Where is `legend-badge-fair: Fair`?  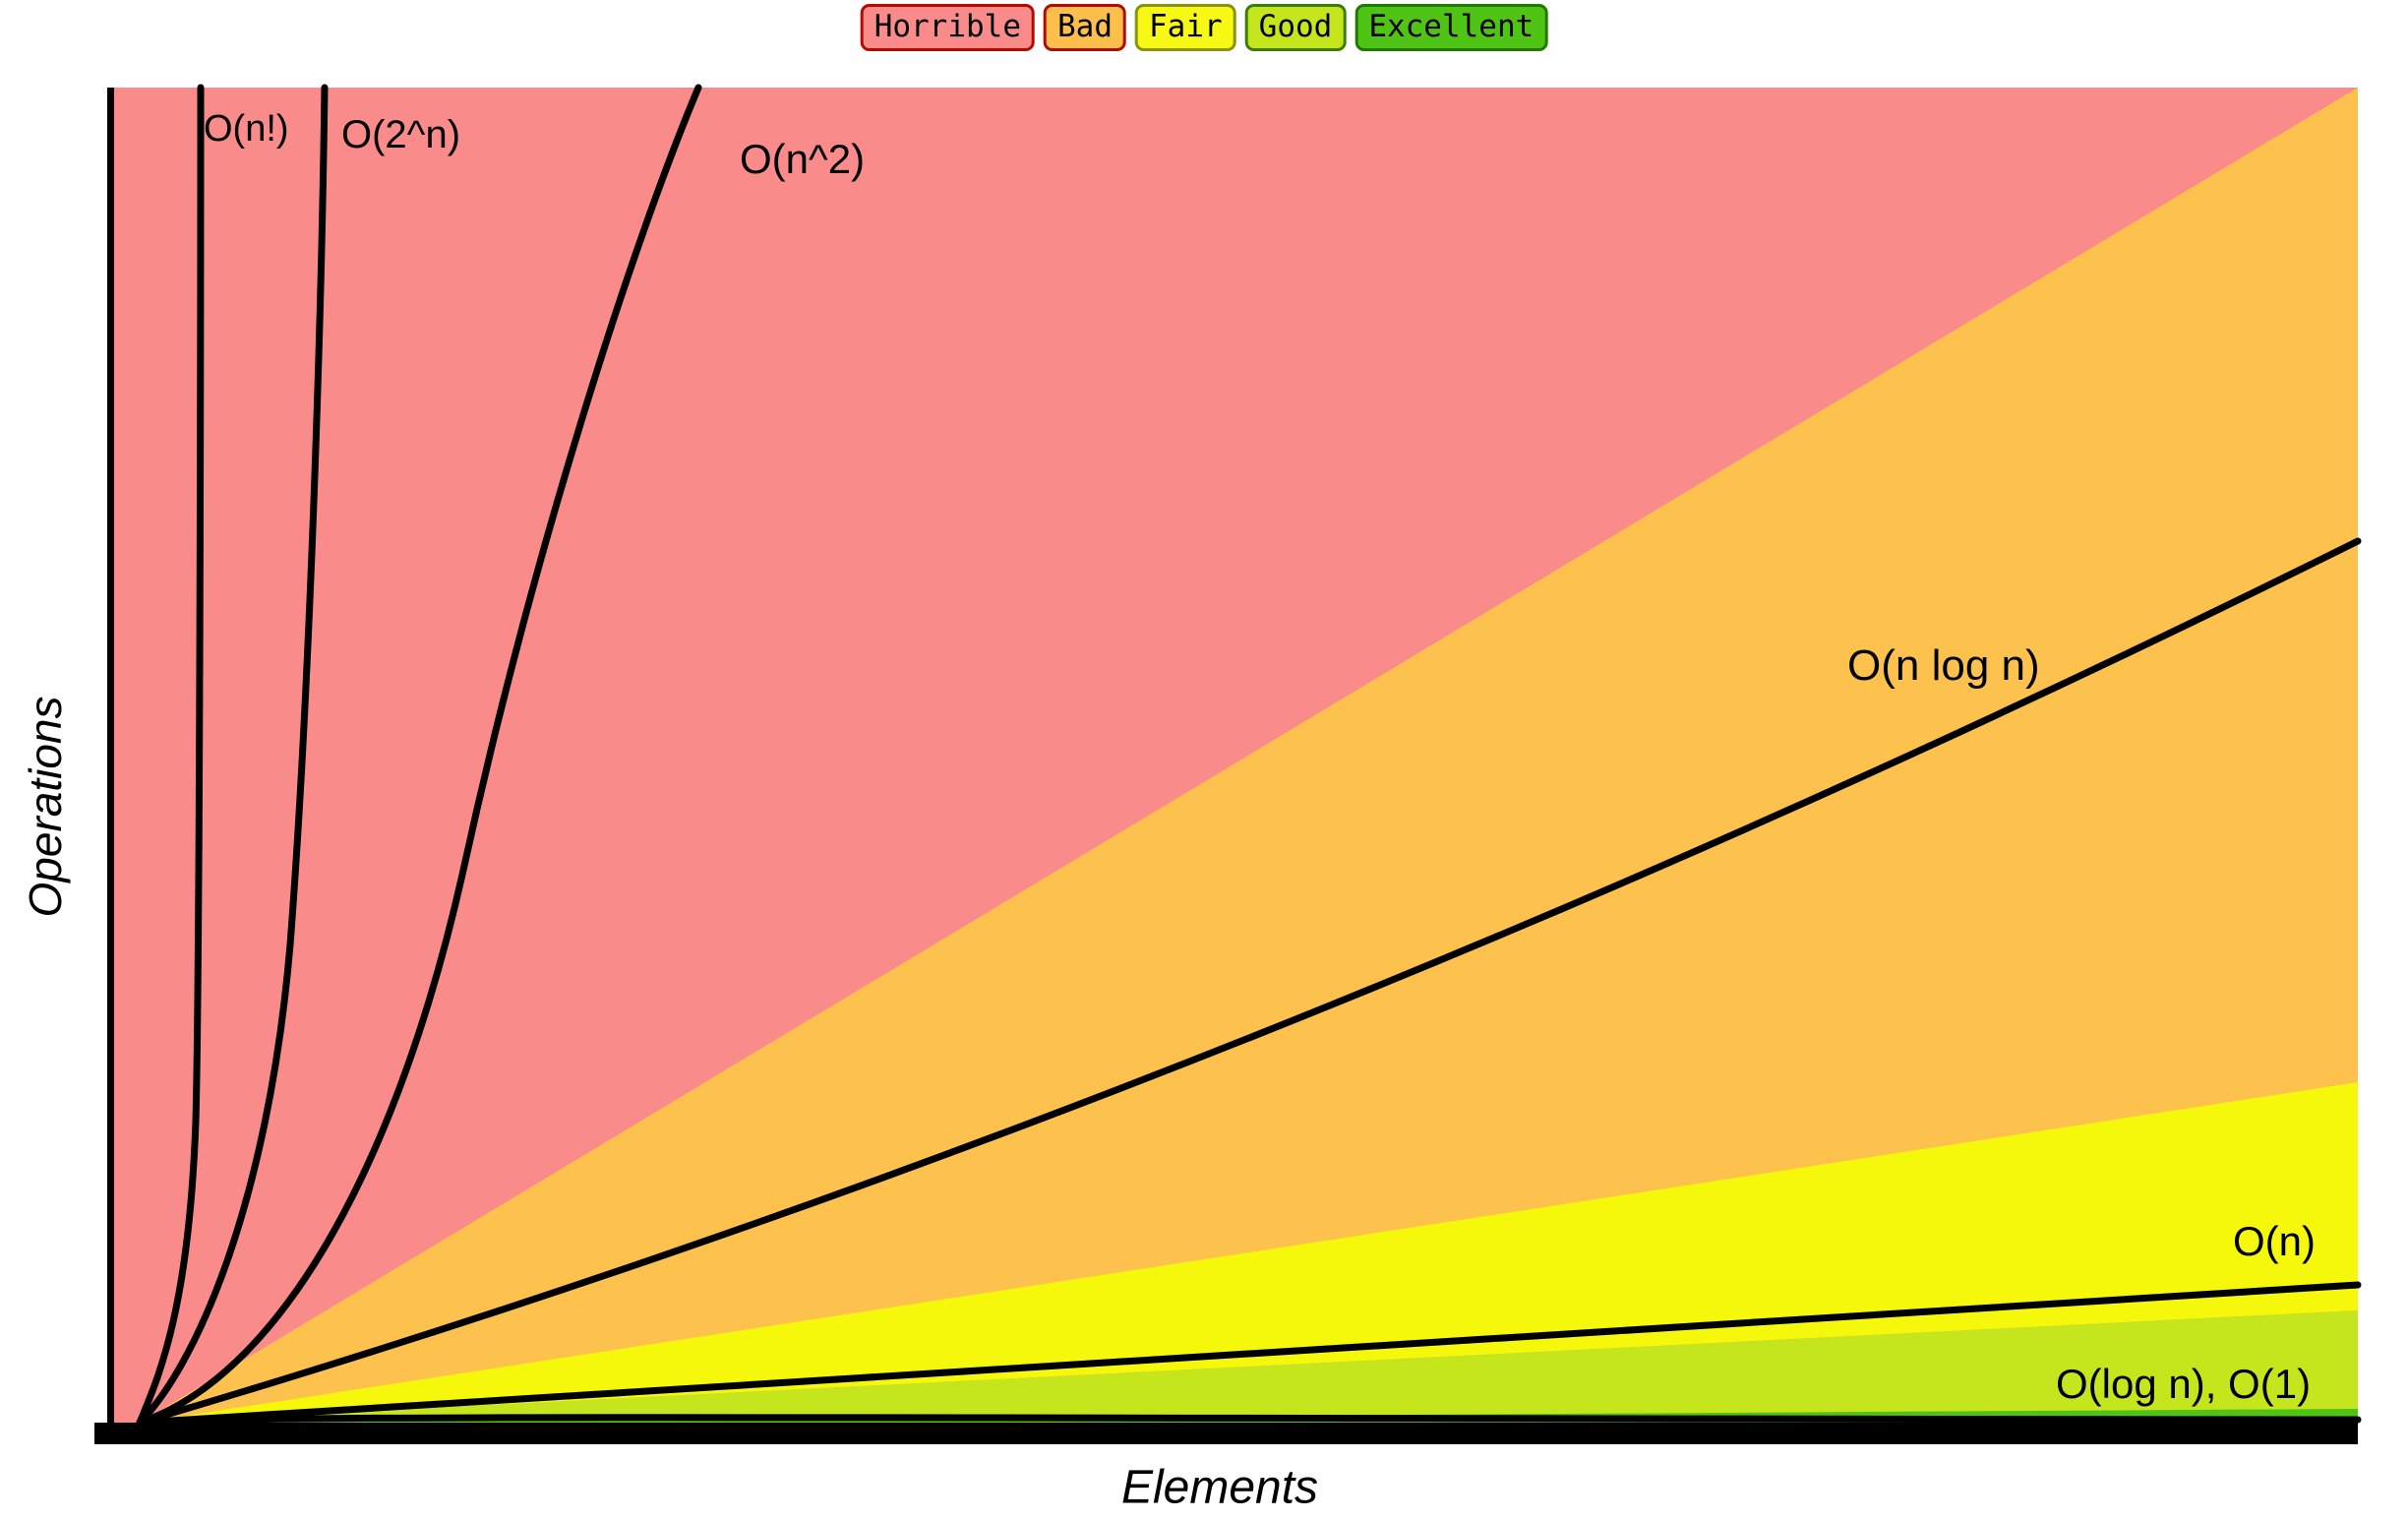
legend-badge-fair: Fair is located at coordinates (1185, 27).